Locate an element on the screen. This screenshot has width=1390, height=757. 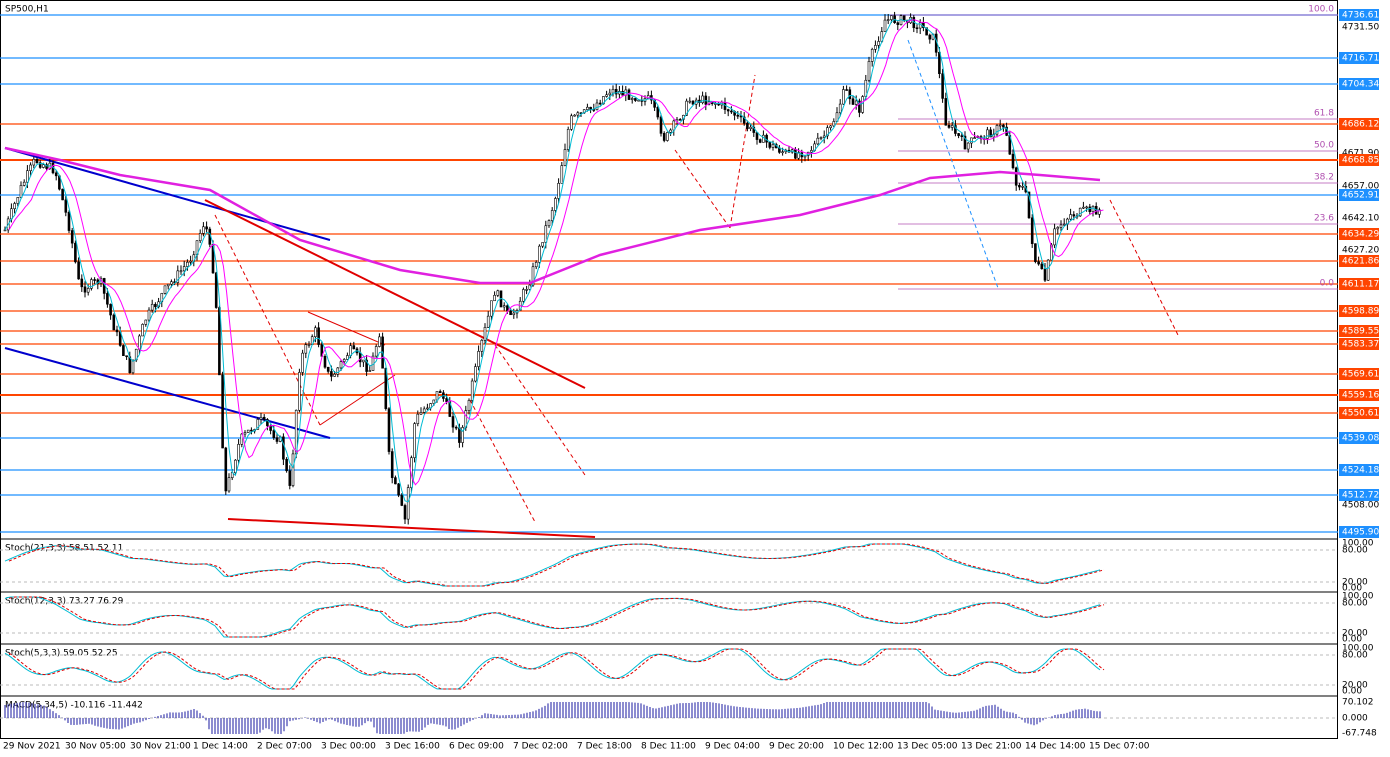
price-label: 4524.18 is located at coordinates (1360, 471).